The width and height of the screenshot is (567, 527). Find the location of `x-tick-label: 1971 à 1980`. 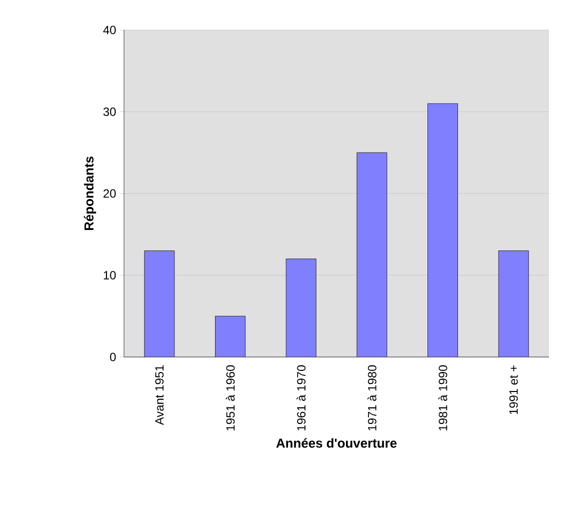

x-tick-label: 1971 à 1980 is located at coordinates (371, 397).